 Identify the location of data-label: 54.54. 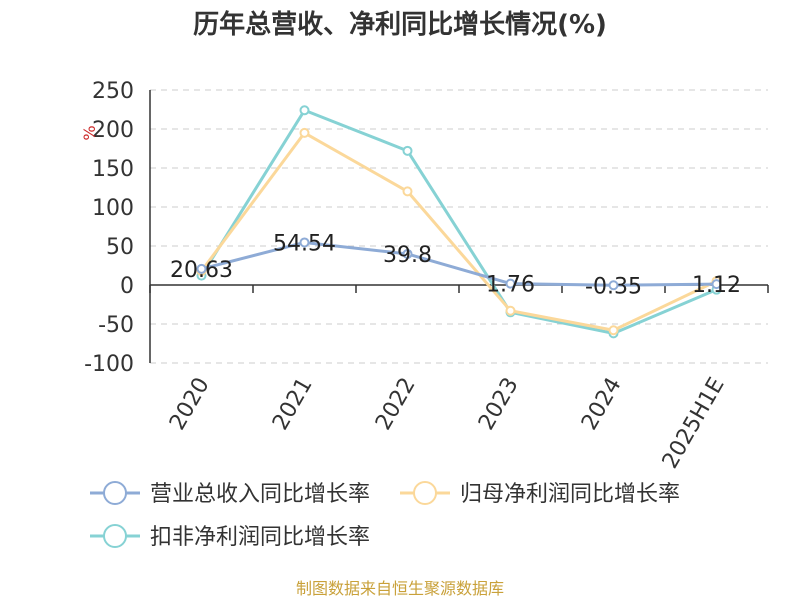
(304, 243).